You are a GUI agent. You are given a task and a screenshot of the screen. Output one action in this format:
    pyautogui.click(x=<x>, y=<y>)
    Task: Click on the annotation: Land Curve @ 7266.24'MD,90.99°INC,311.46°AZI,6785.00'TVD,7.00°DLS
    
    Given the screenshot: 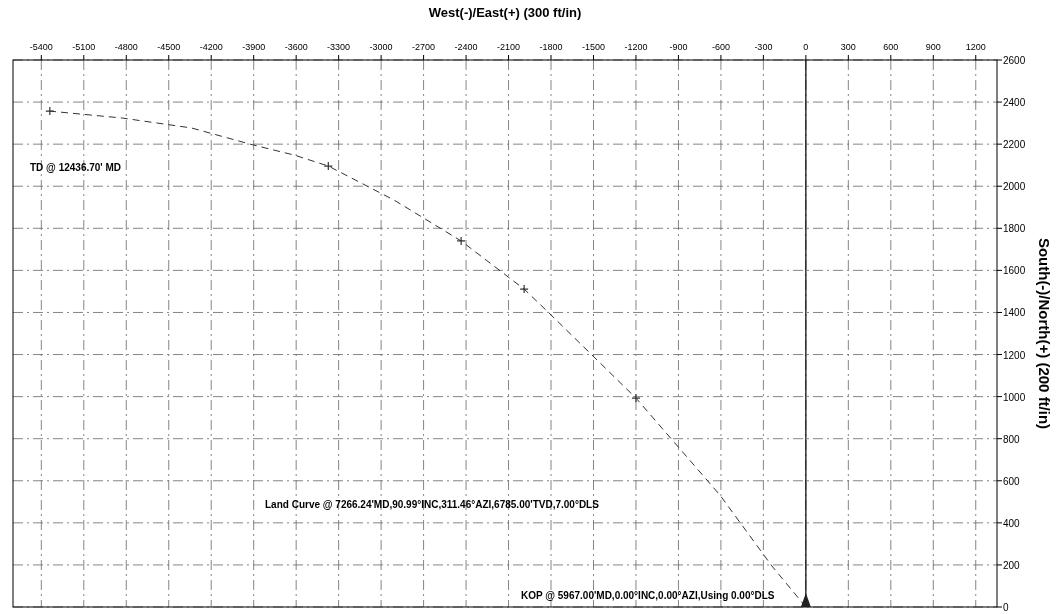 What is the action you would take?
    pyautogui.click(x=432, y=504)
    